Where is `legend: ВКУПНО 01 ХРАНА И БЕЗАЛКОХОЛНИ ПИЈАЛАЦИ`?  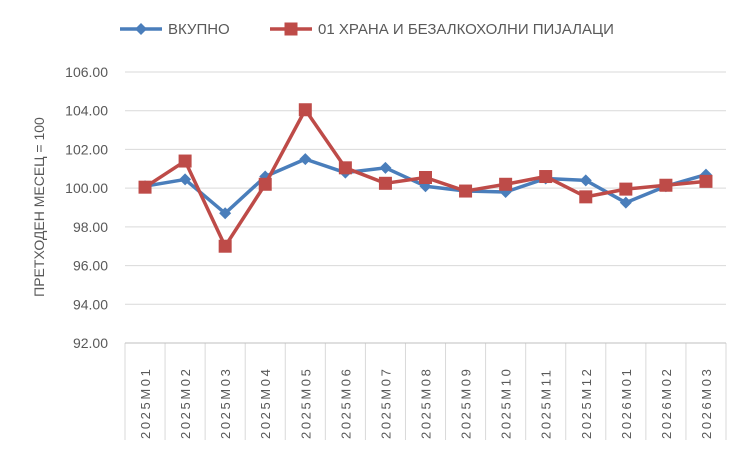 legend: ВКУПНО 01 ХРАНА И БЕЗАЛКОХОЛНИ ПИЈАЛАЦИ is located at coordinates (367, 29).